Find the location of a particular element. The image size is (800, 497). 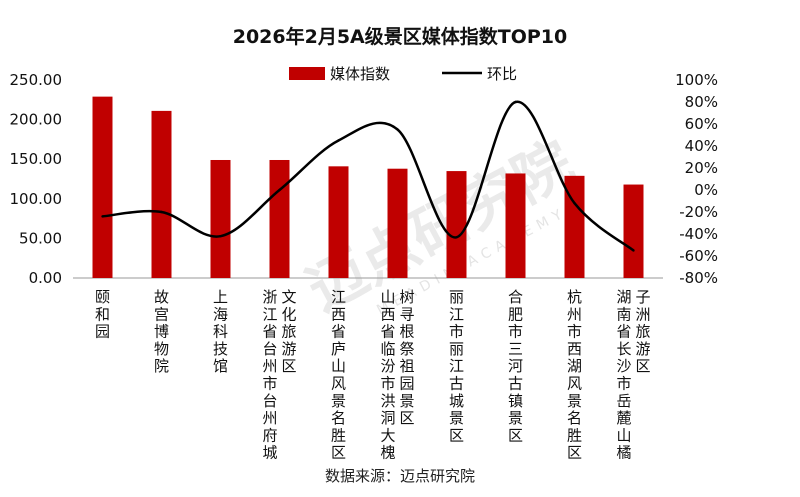

left-tick-label: 100.00 is located at coordinates (36, 199).